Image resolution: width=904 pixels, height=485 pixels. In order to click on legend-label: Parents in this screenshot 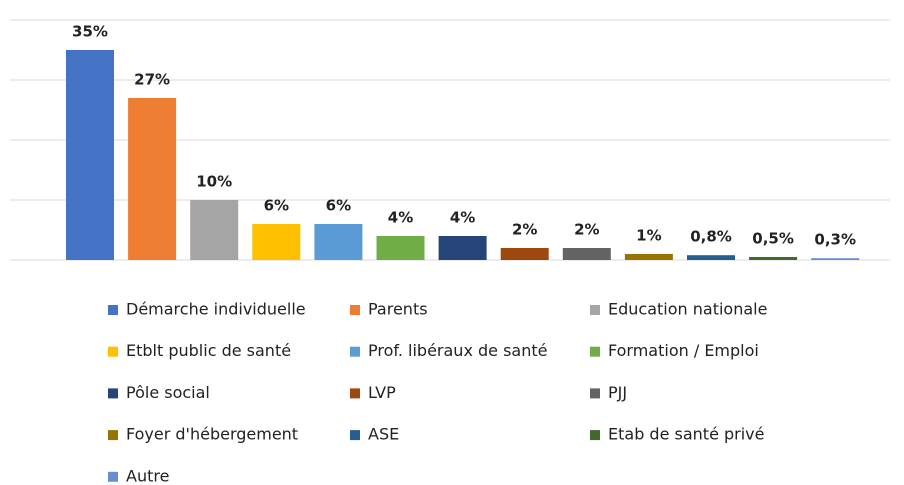, I will do `click(398, 309)`.